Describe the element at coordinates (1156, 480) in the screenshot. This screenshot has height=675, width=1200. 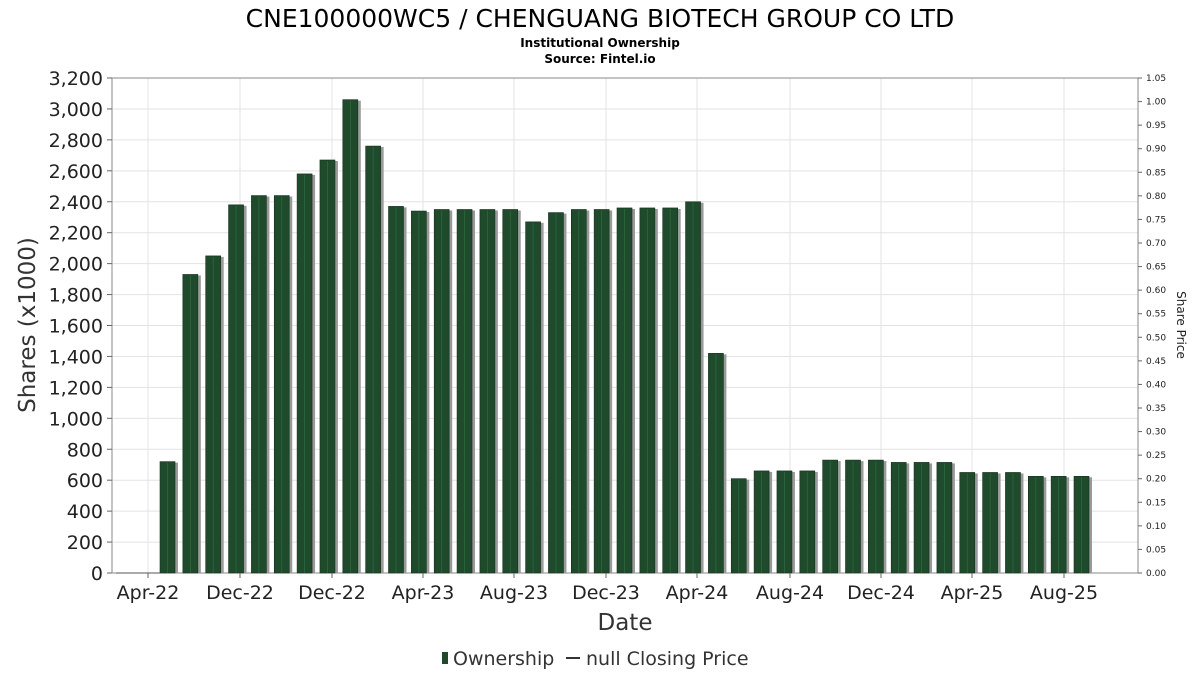
I see `y-right-tick-label: 0.20` at that location.